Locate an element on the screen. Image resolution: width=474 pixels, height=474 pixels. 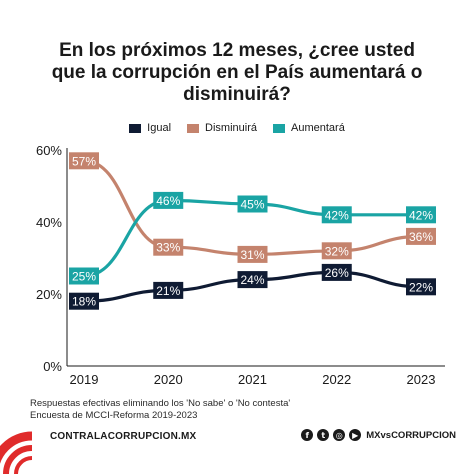
data-label-aumentara: 45% is located at coordinates (252, 205).